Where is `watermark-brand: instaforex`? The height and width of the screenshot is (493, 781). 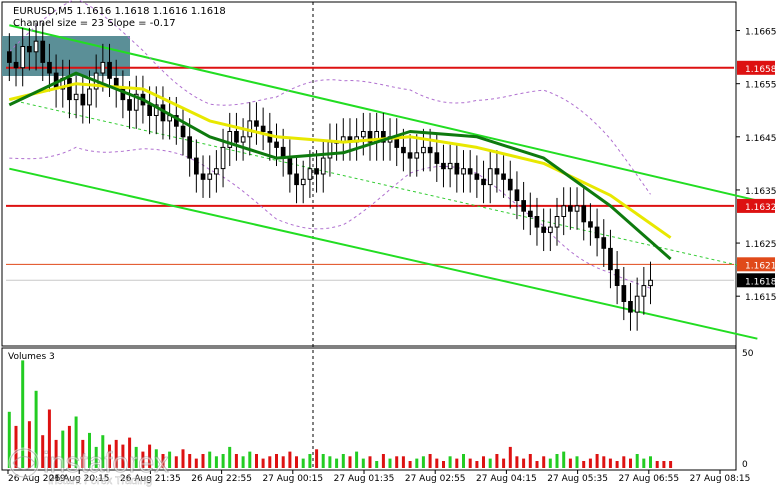
watermark-brand: instaforex is located at coordinates (106, 463).